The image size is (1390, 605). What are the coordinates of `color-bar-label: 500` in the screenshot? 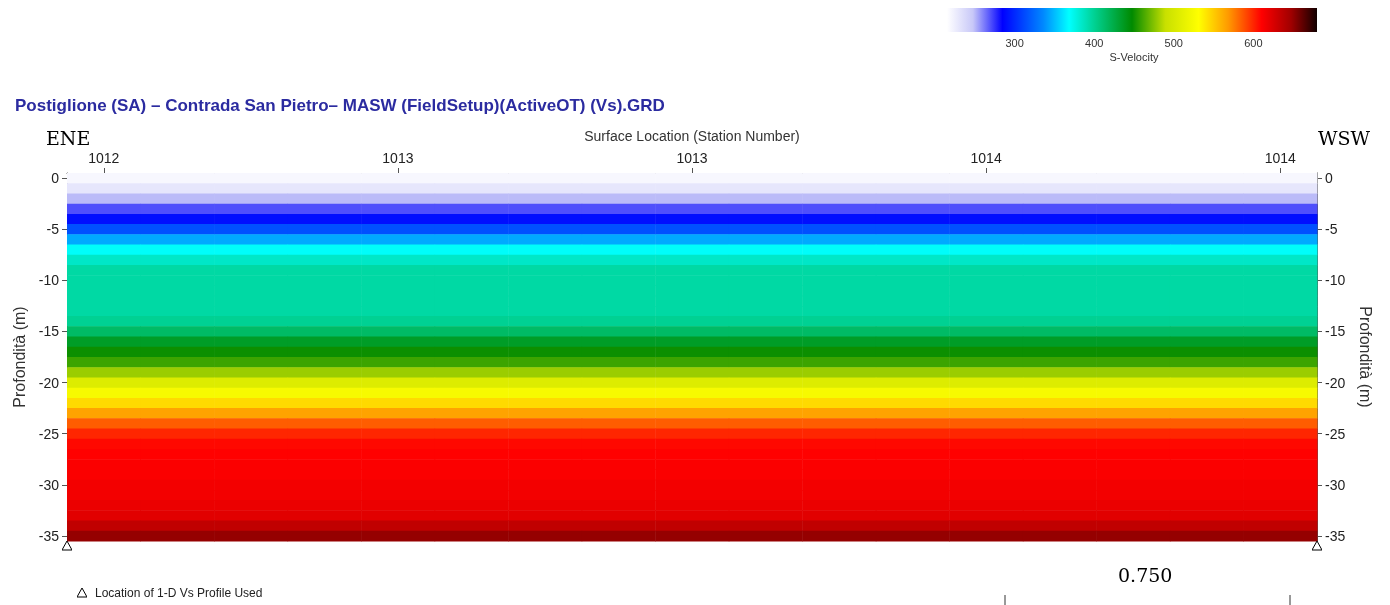 It's located at (1173, 42).